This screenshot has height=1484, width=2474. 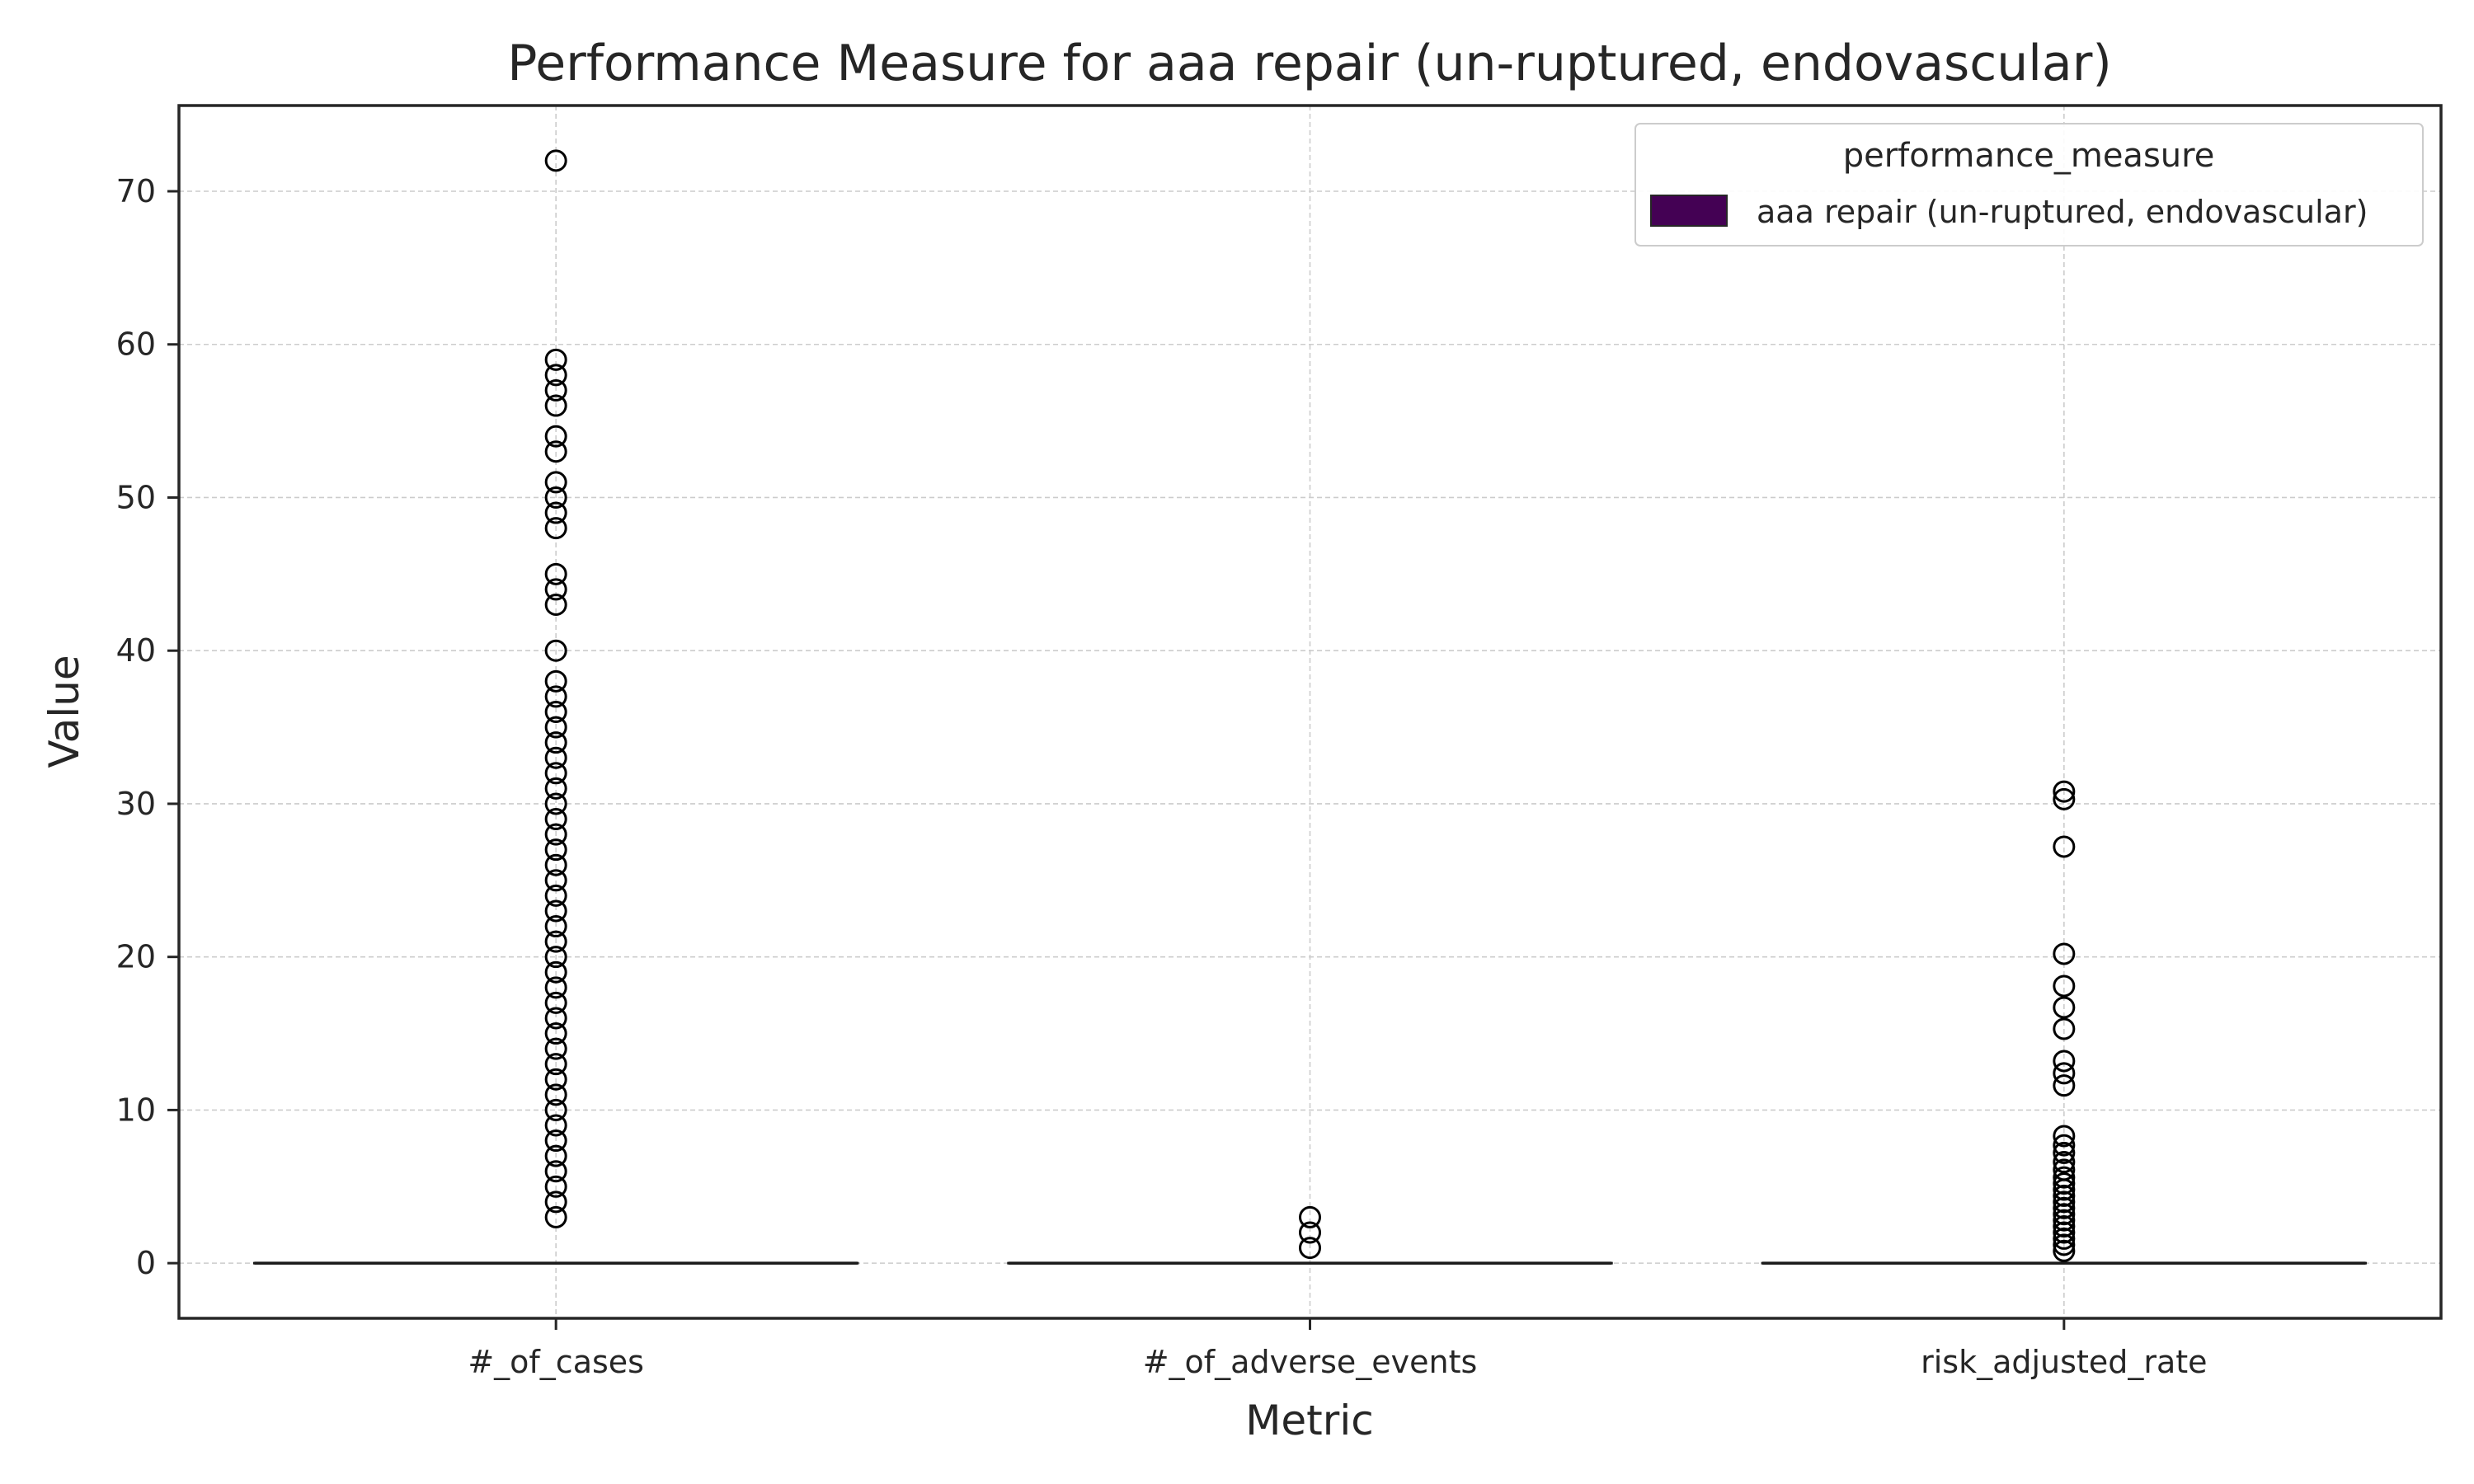 What do you see at coordinates (1310, 1362) in the screenshot?
I see `x-tick-label: #_of_adverse_events` at bounding box center [1310, 1362].